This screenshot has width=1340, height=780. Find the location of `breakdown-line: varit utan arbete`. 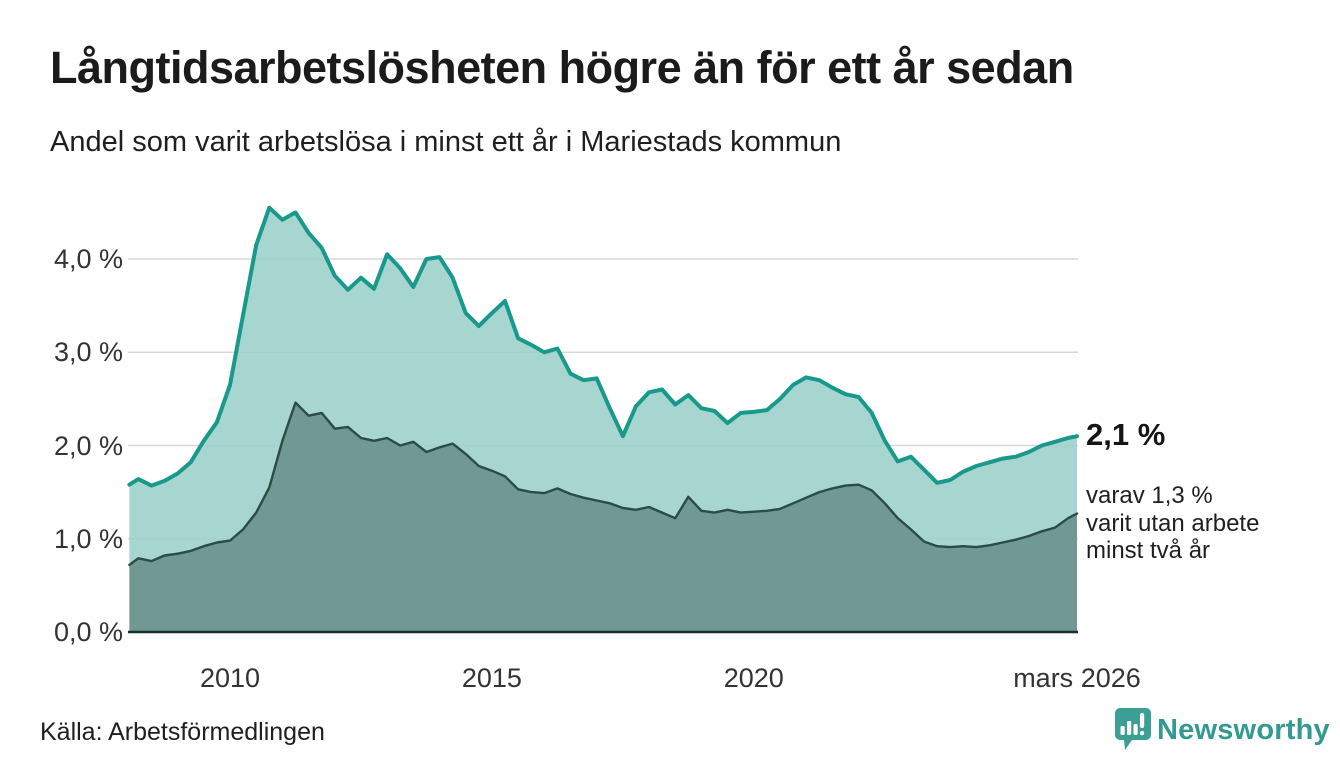

breakdown-line: varit utan arbete is located at coordinates (1173, 523).